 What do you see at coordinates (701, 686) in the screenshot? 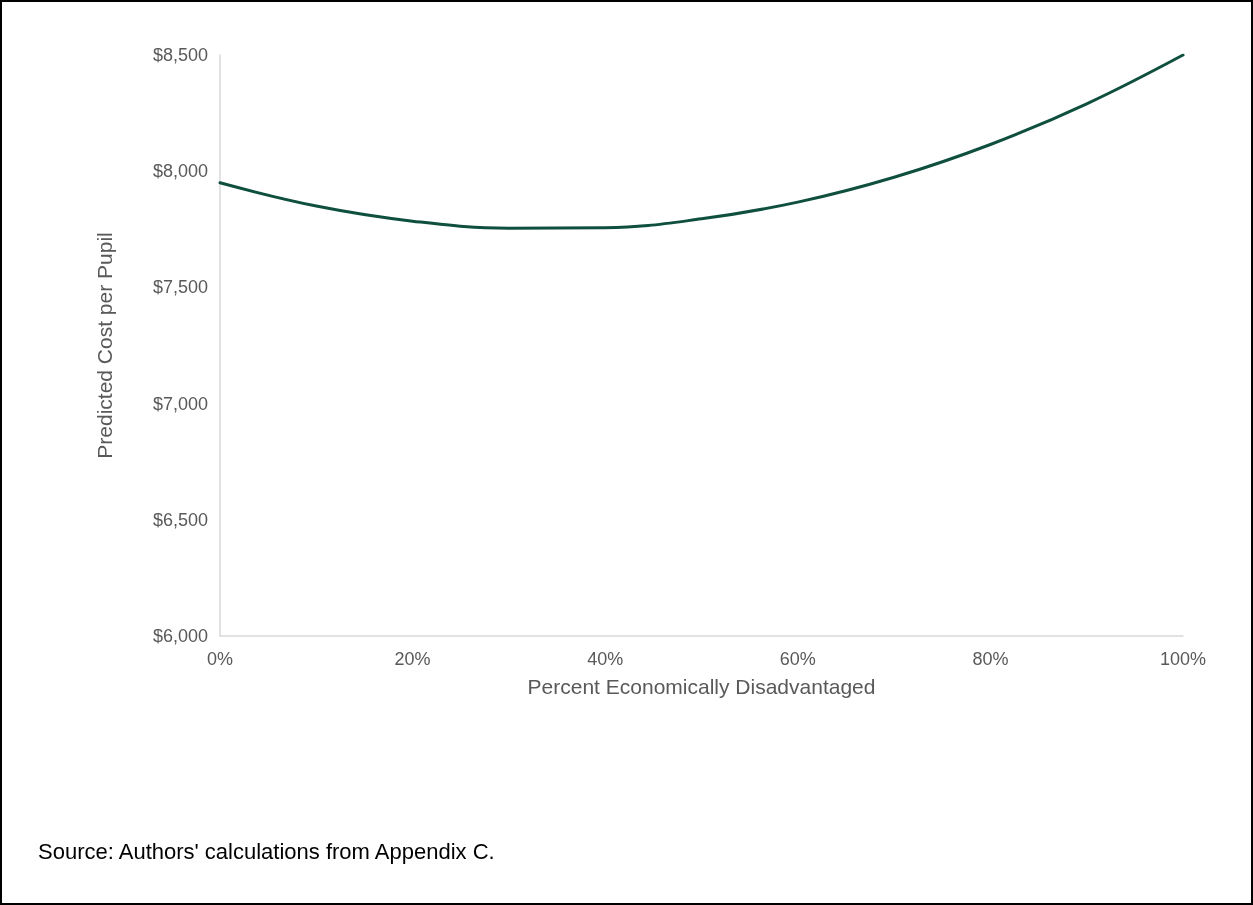
I see `x-axis-title: Percent Economically Disadvantaged` at bounding box center [701, 686].